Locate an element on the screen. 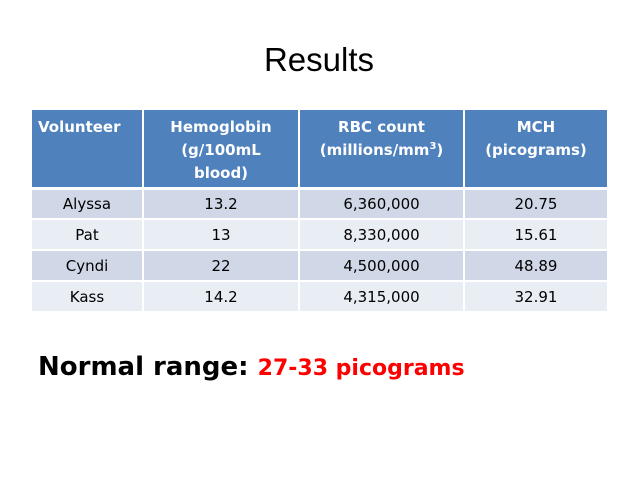  header-rbc-line1: RBC count is located at coordinates (381, 127).